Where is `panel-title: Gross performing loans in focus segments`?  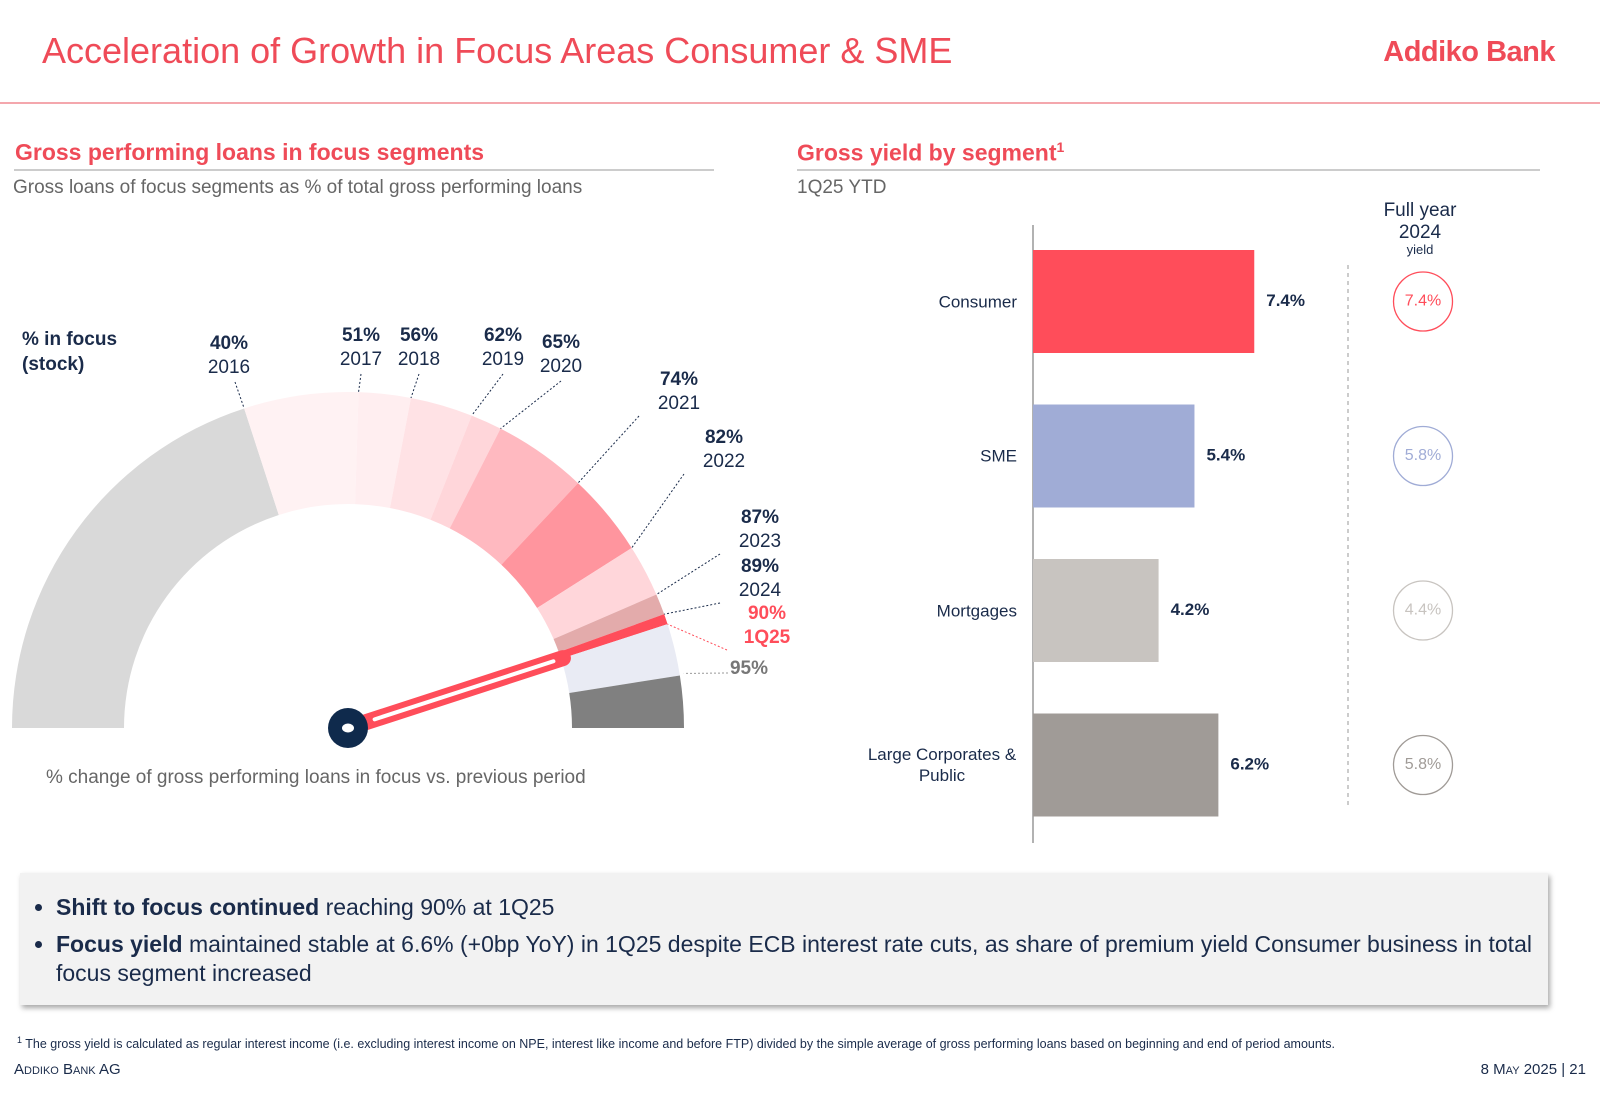
panel-title: Gross performing loans in focus segments is located at coordinates (250, 152).